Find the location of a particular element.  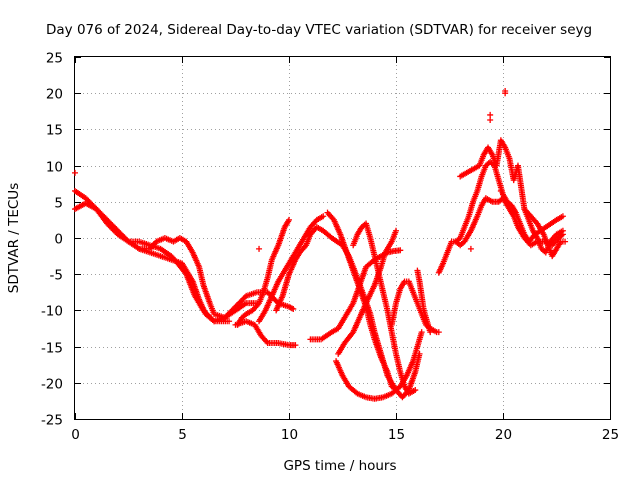

y-tick-label: 25 is located at coordinates (54, 59).